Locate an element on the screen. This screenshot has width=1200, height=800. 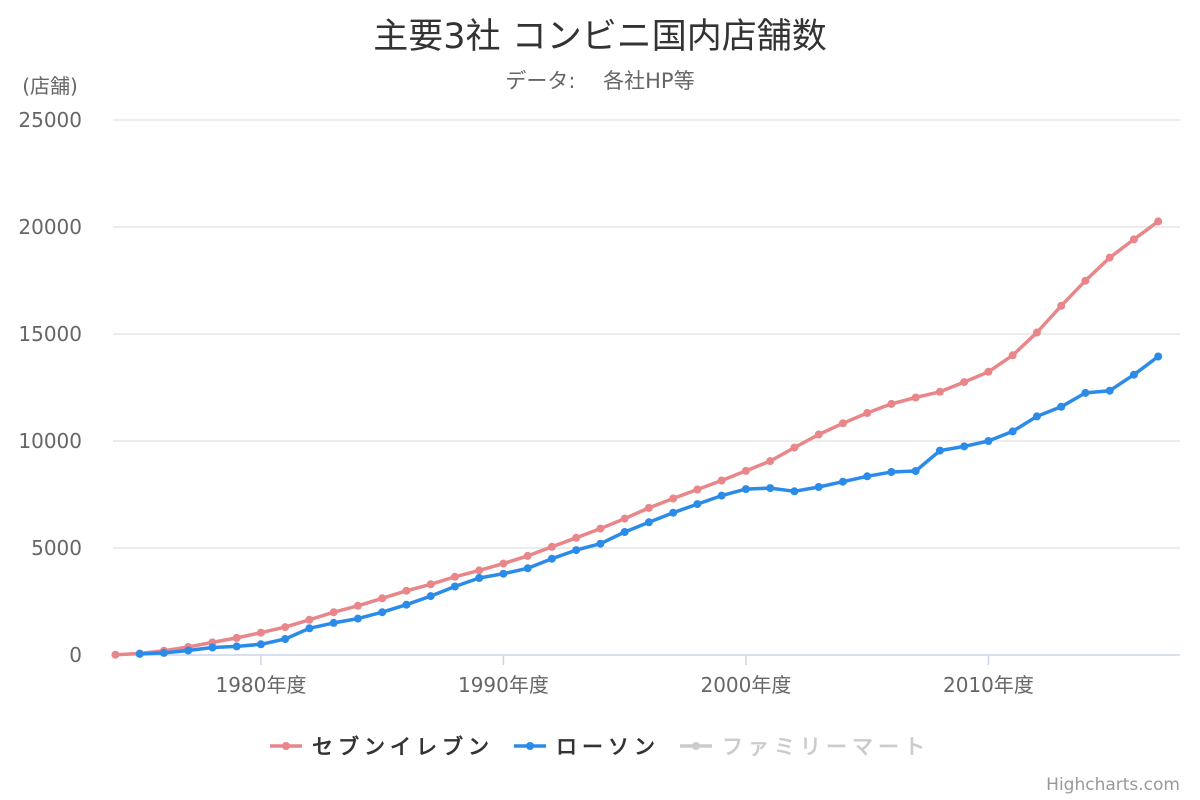
legend-item-3: ファミリーマート is located at coordinates (805, 747).